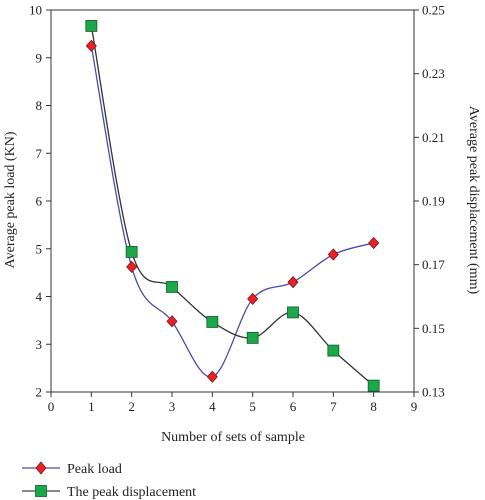 This screenshot has height=500, width=485. Describe the element at coordinates (433, 392) in the screenshot. I see `y-right-tick-label: 0.13` at that location.